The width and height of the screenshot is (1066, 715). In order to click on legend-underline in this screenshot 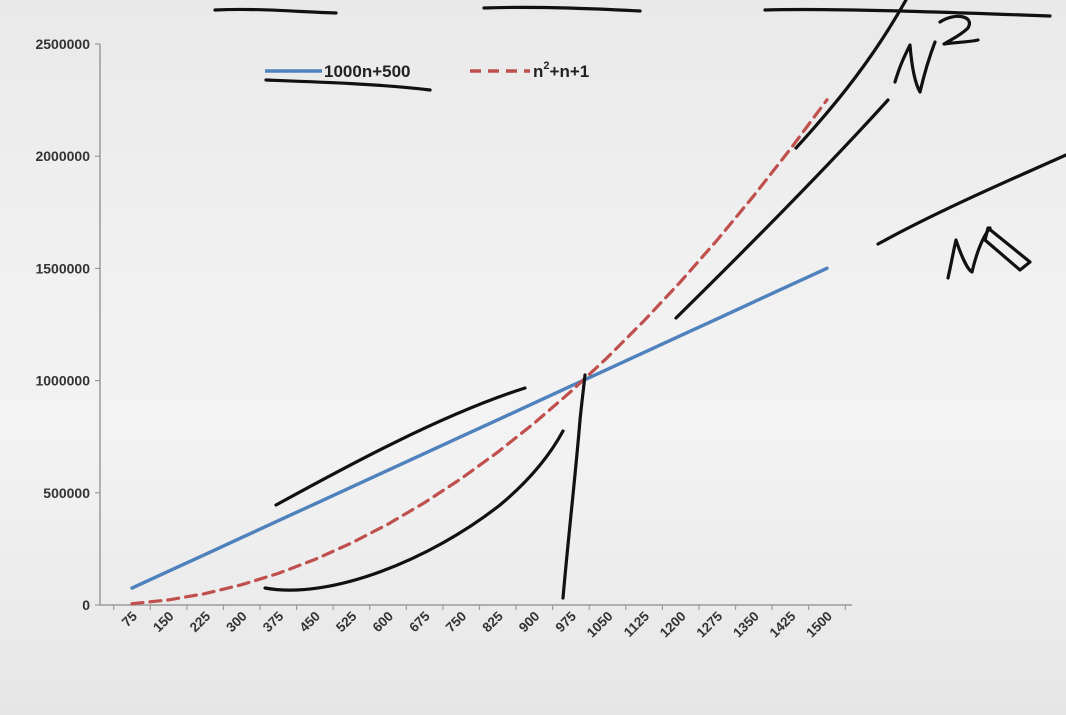, I will do `click(348, 85)`.